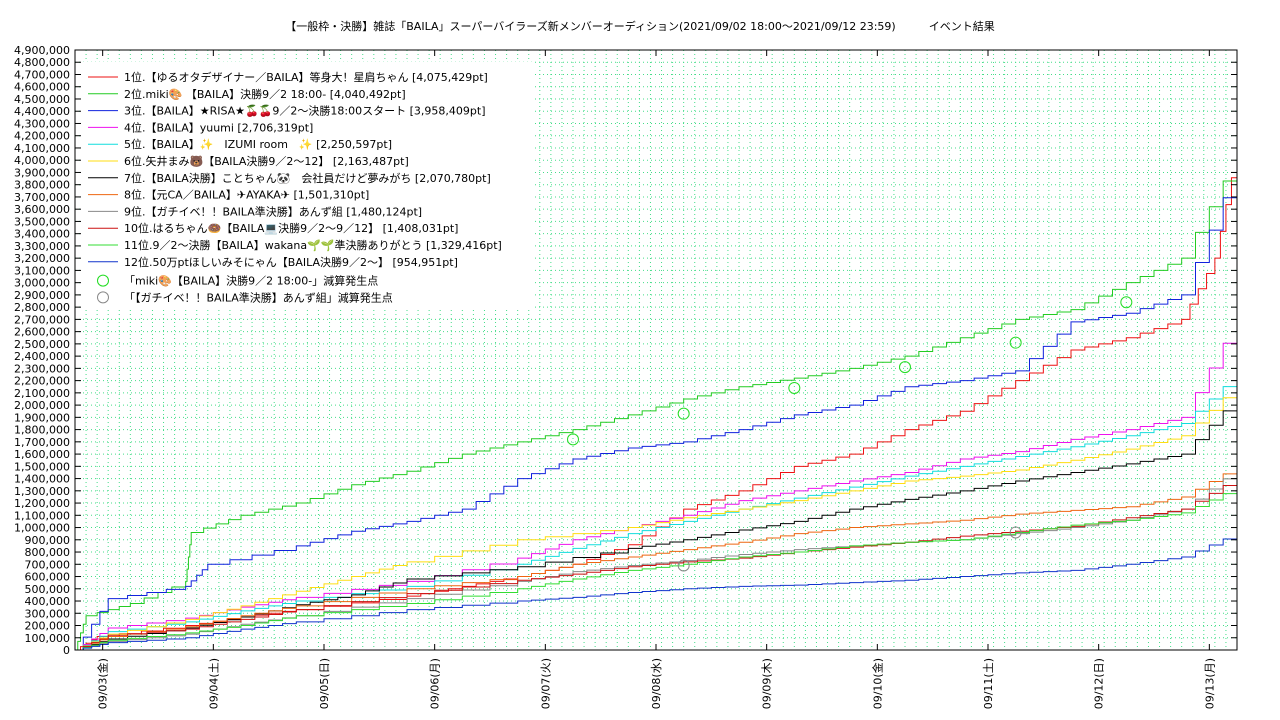 The height and width of the screenshot is (720, 1280). Describe the element at coordinates (1099, 683) in the screenshot. I see `x-tick-label: 09/12(日)` at that location.